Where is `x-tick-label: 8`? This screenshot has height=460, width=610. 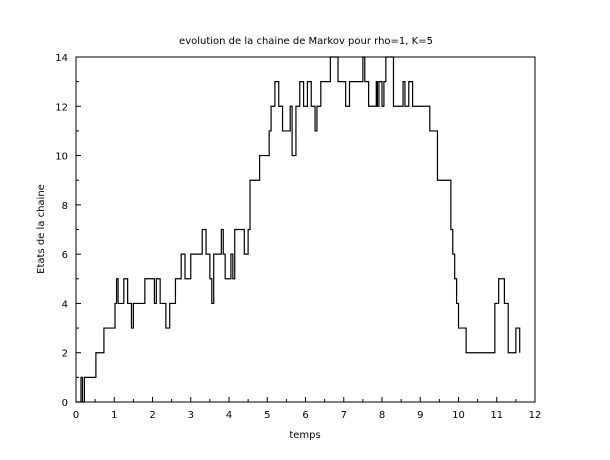 x-tick-label: 8 is located at coordinates (382, 415).